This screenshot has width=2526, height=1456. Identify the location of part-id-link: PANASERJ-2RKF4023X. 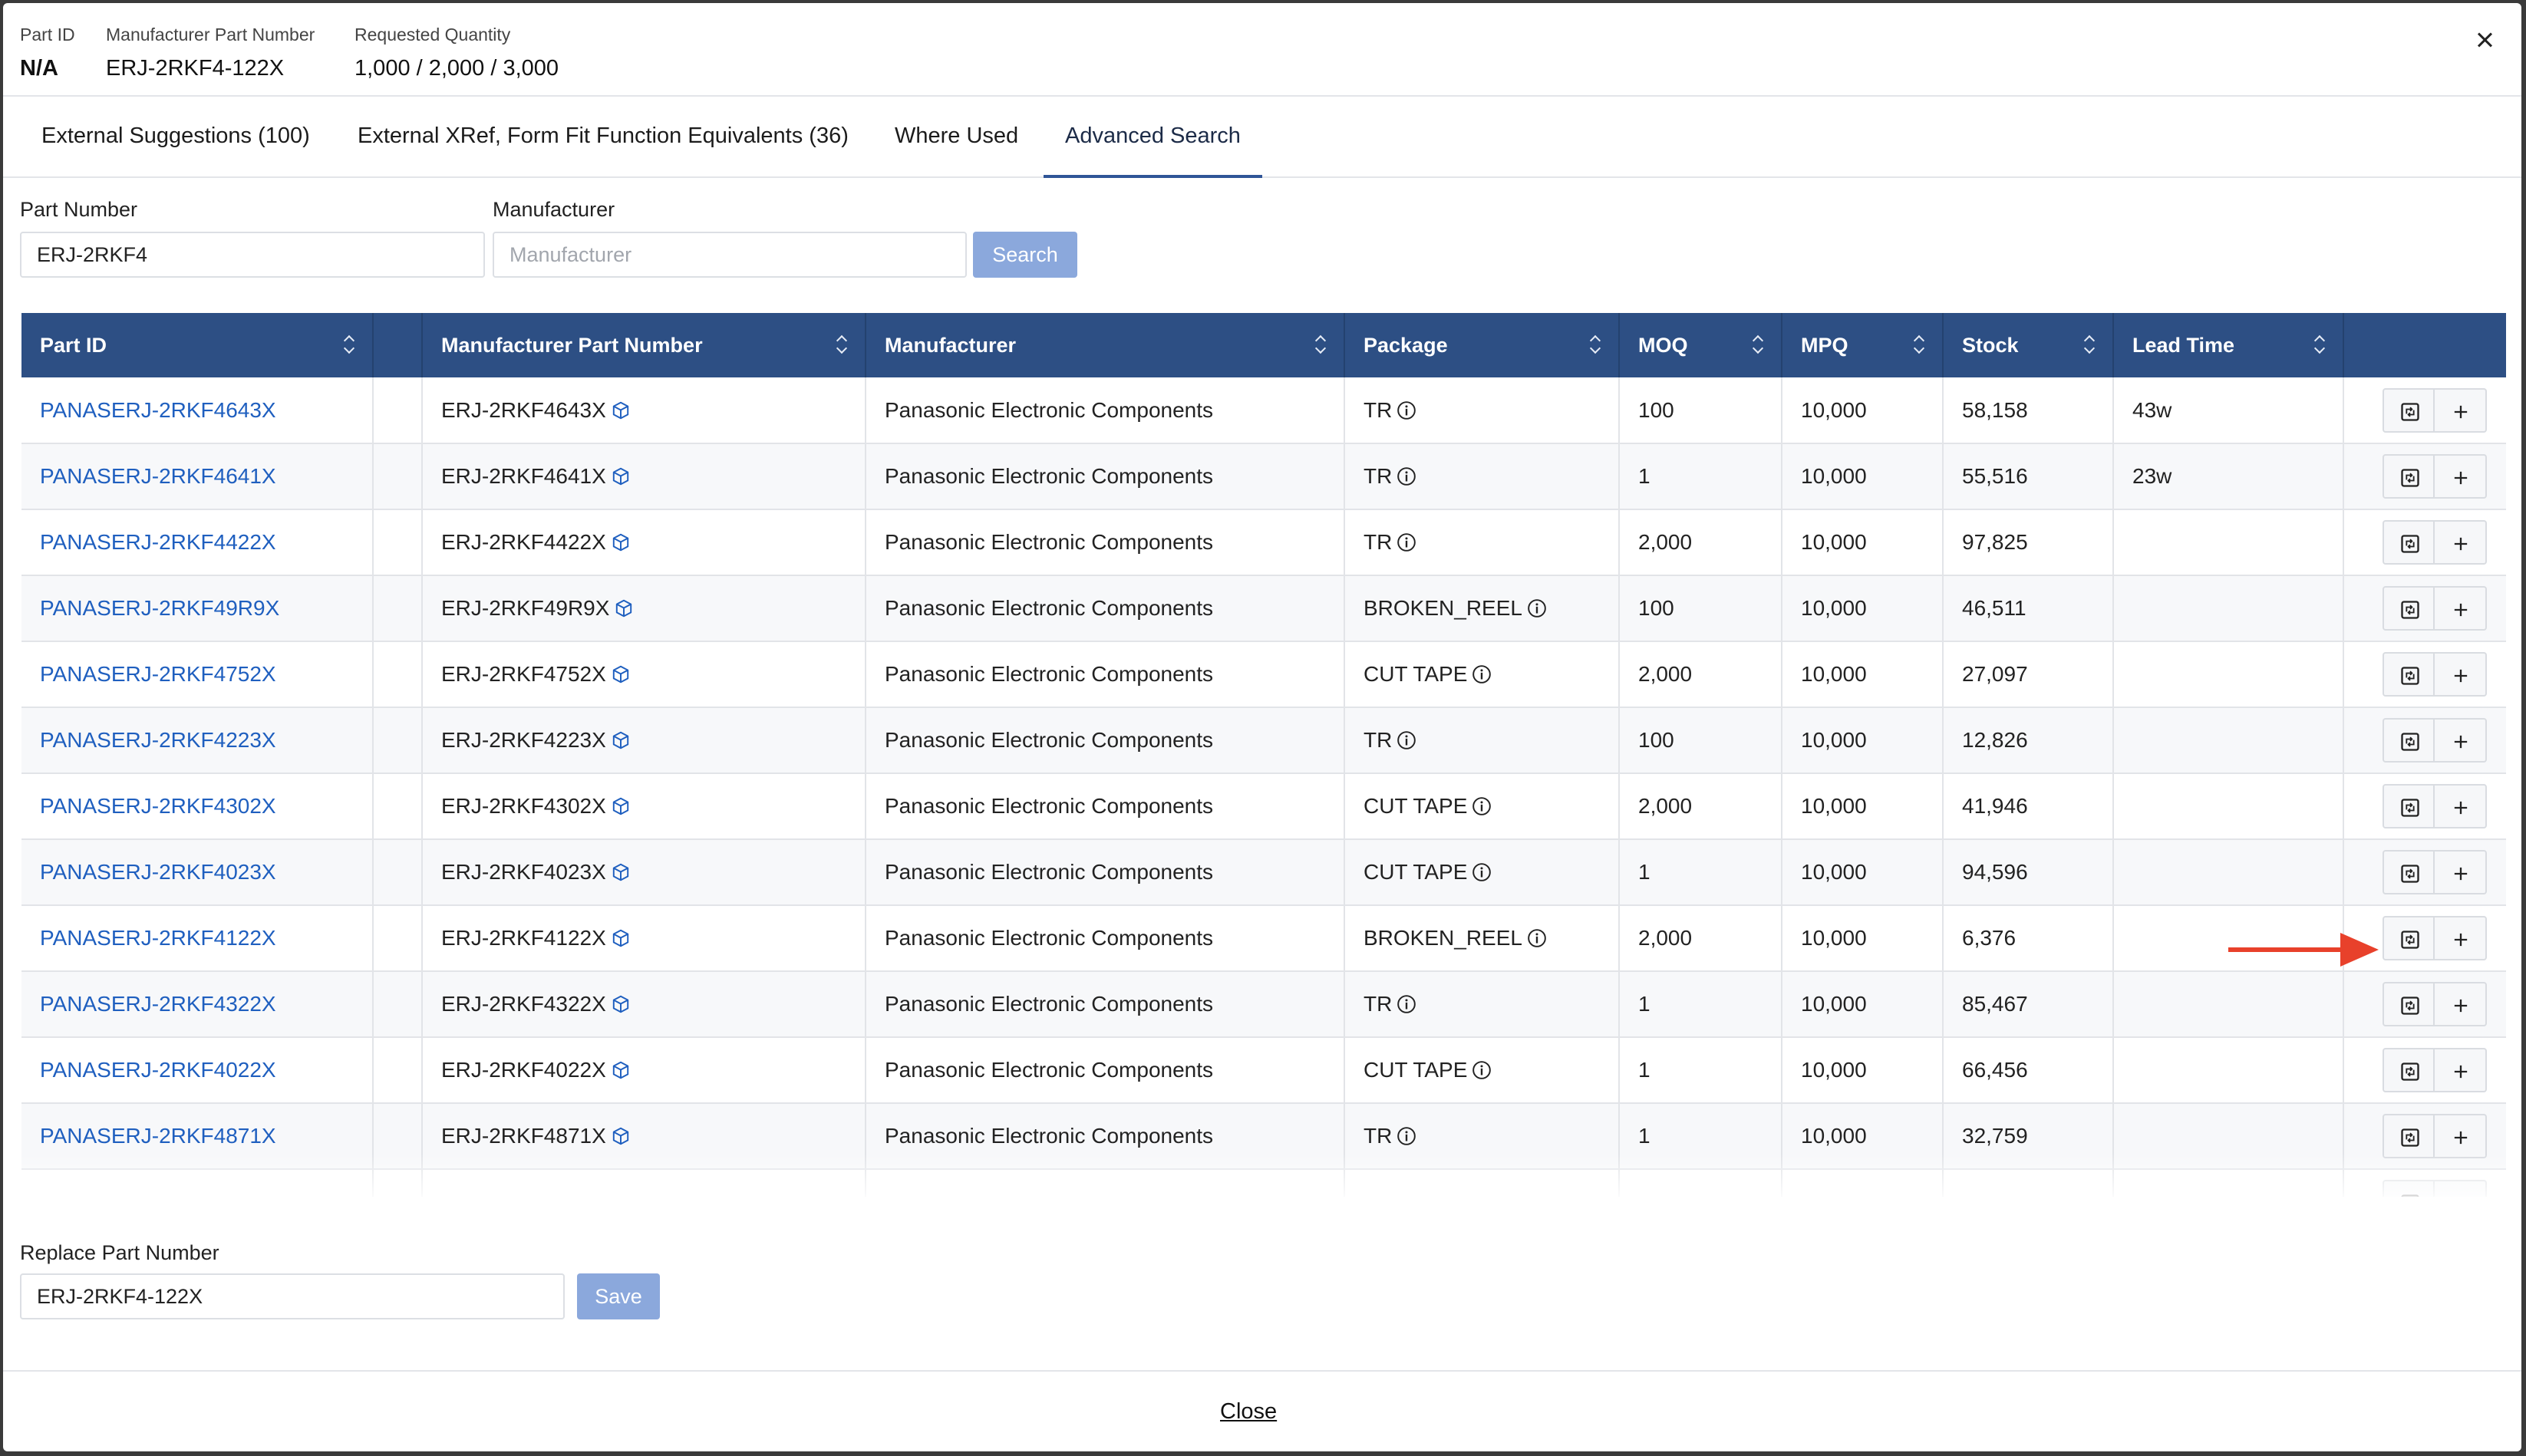
(197, 872).